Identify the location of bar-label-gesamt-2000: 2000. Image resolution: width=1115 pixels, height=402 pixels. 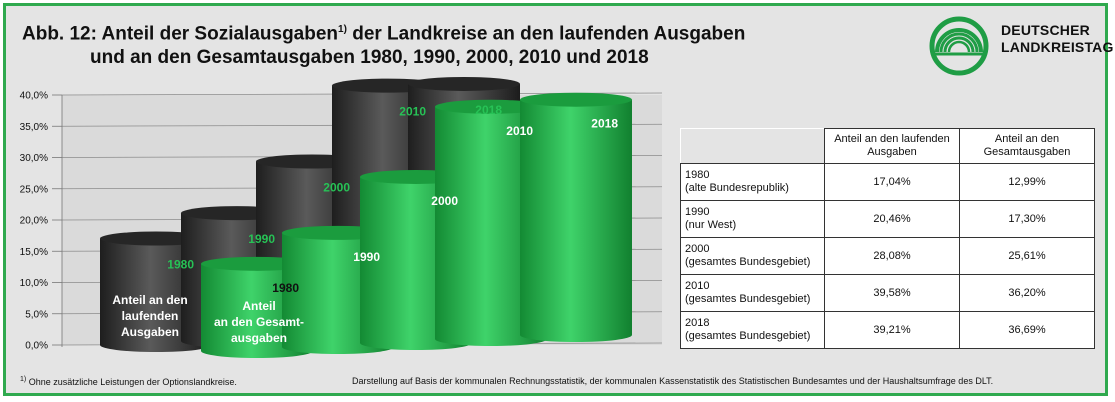
(444, 201).